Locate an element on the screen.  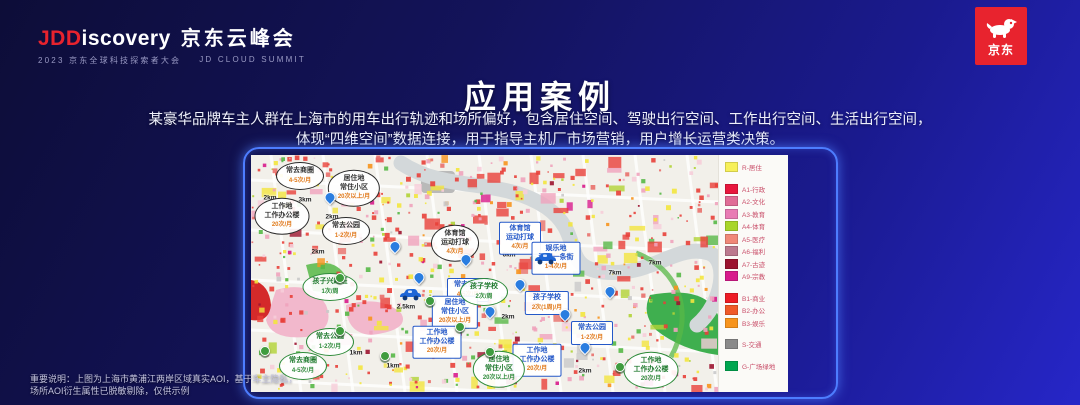
footnote-line-2: 场所AOI衍生属性已脱敏剔除，仅供示例 is located at coordinates (110, 391).